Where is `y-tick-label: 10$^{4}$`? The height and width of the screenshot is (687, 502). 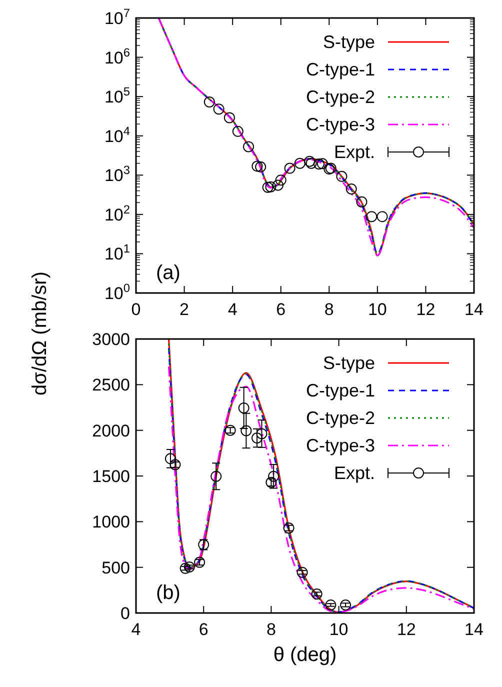 y-tick-label: 10$^{4}$ is located at coordinates (117, 135).